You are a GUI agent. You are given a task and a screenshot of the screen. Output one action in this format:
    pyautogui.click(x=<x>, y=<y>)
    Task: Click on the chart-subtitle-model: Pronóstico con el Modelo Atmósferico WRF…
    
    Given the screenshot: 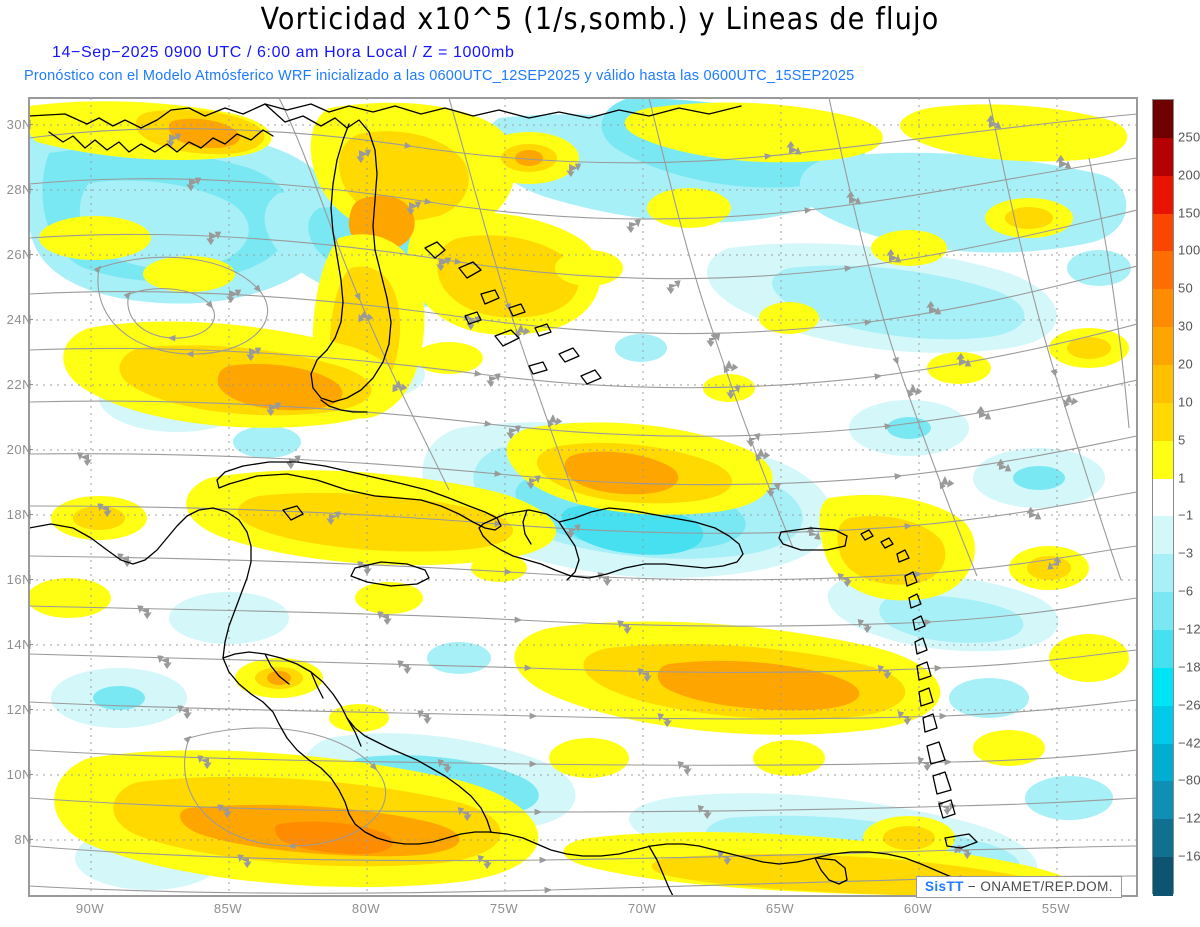 What is the action you would take?
    pyautogui.click(x=439, y=76)
    